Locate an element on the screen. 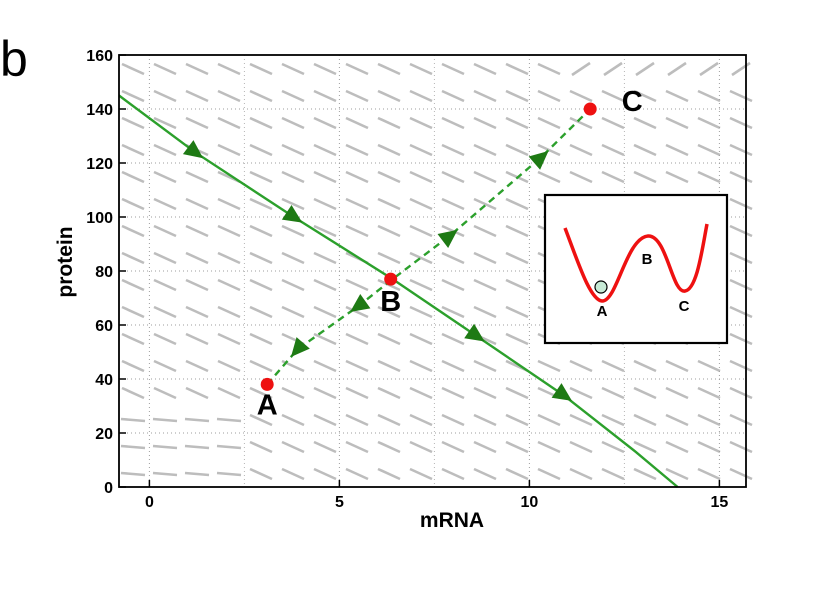 This screenshot has width=831, height=598. y-axis-label: protein is located at coordinates (65, 261).